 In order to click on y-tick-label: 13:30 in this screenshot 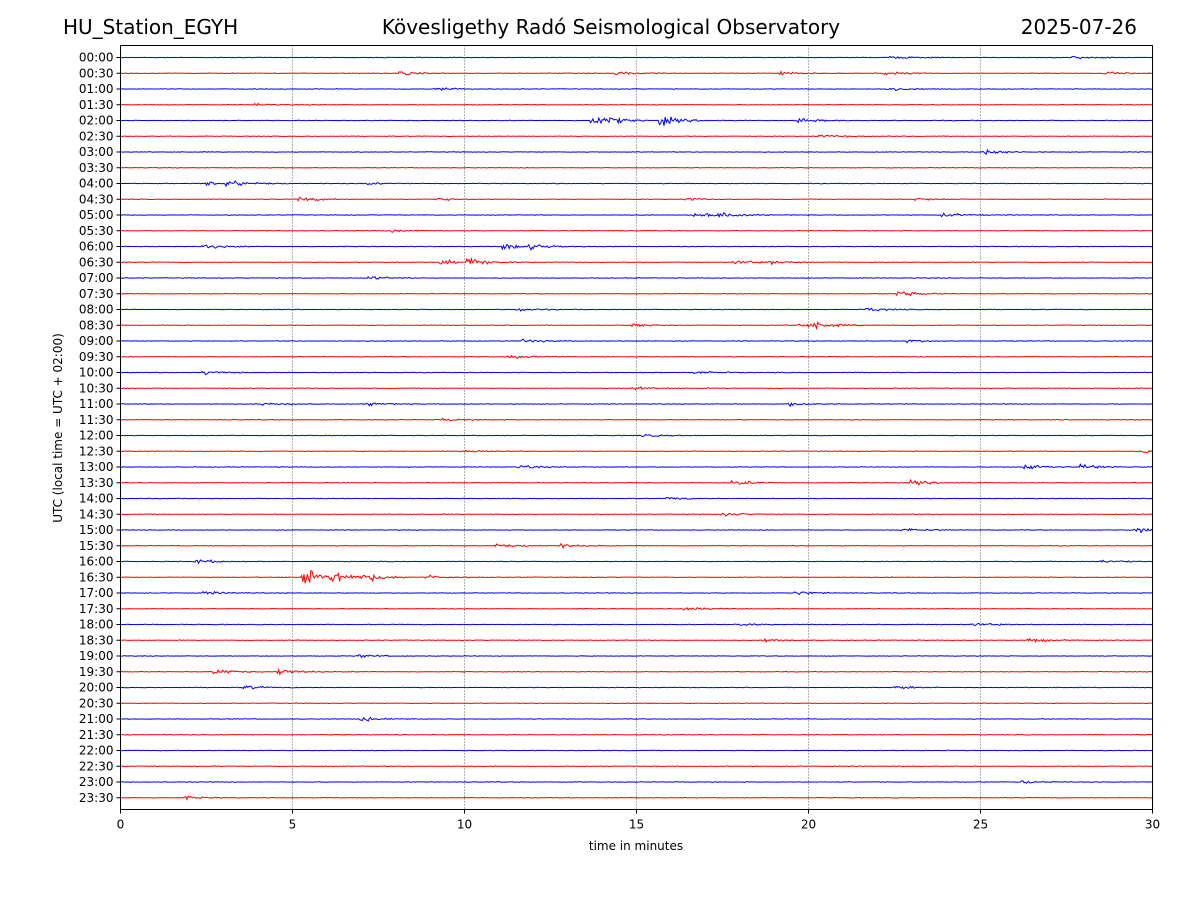, I will do `click(96, 483)`.